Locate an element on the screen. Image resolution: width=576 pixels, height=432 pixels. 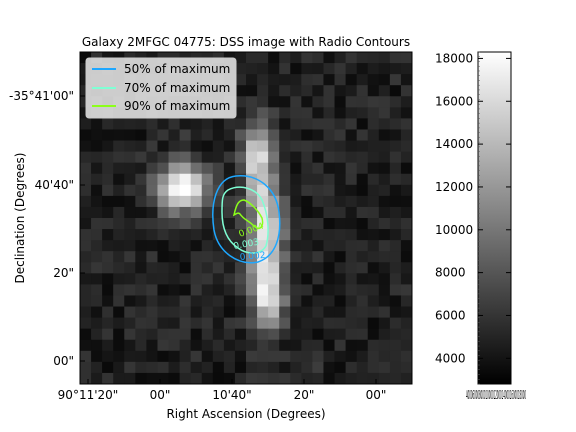
contour-label-70: 0.003 is located at coordinates (246, 245).